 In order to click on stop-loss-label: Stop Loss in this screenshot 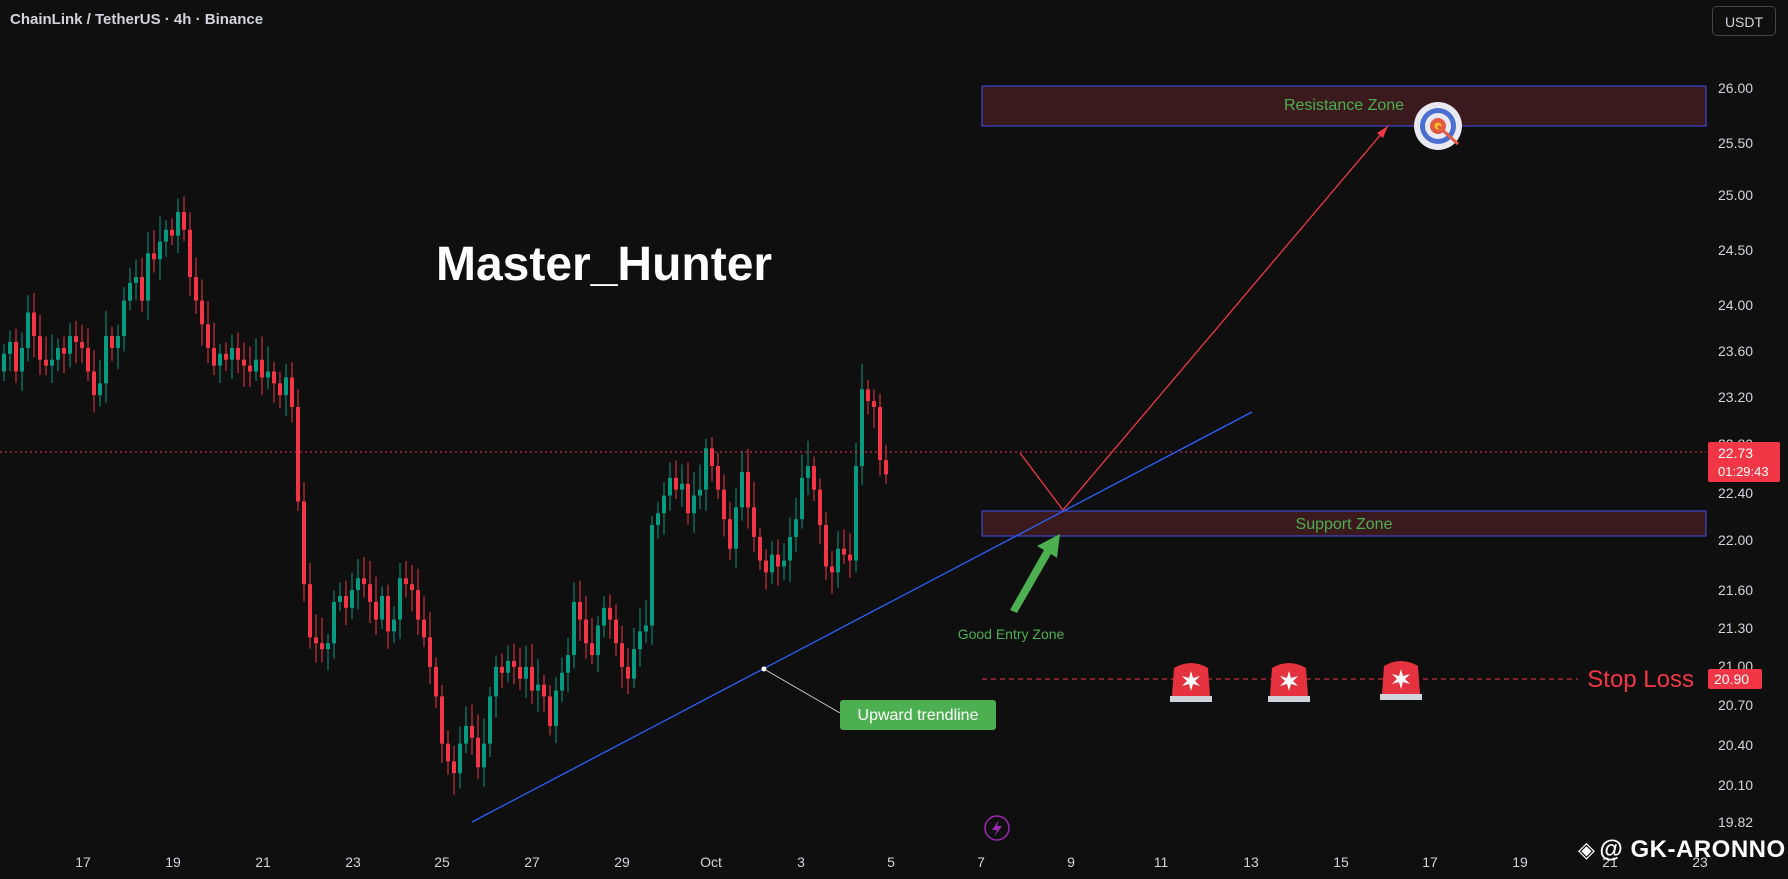, I will do `click(1640, 679)`.